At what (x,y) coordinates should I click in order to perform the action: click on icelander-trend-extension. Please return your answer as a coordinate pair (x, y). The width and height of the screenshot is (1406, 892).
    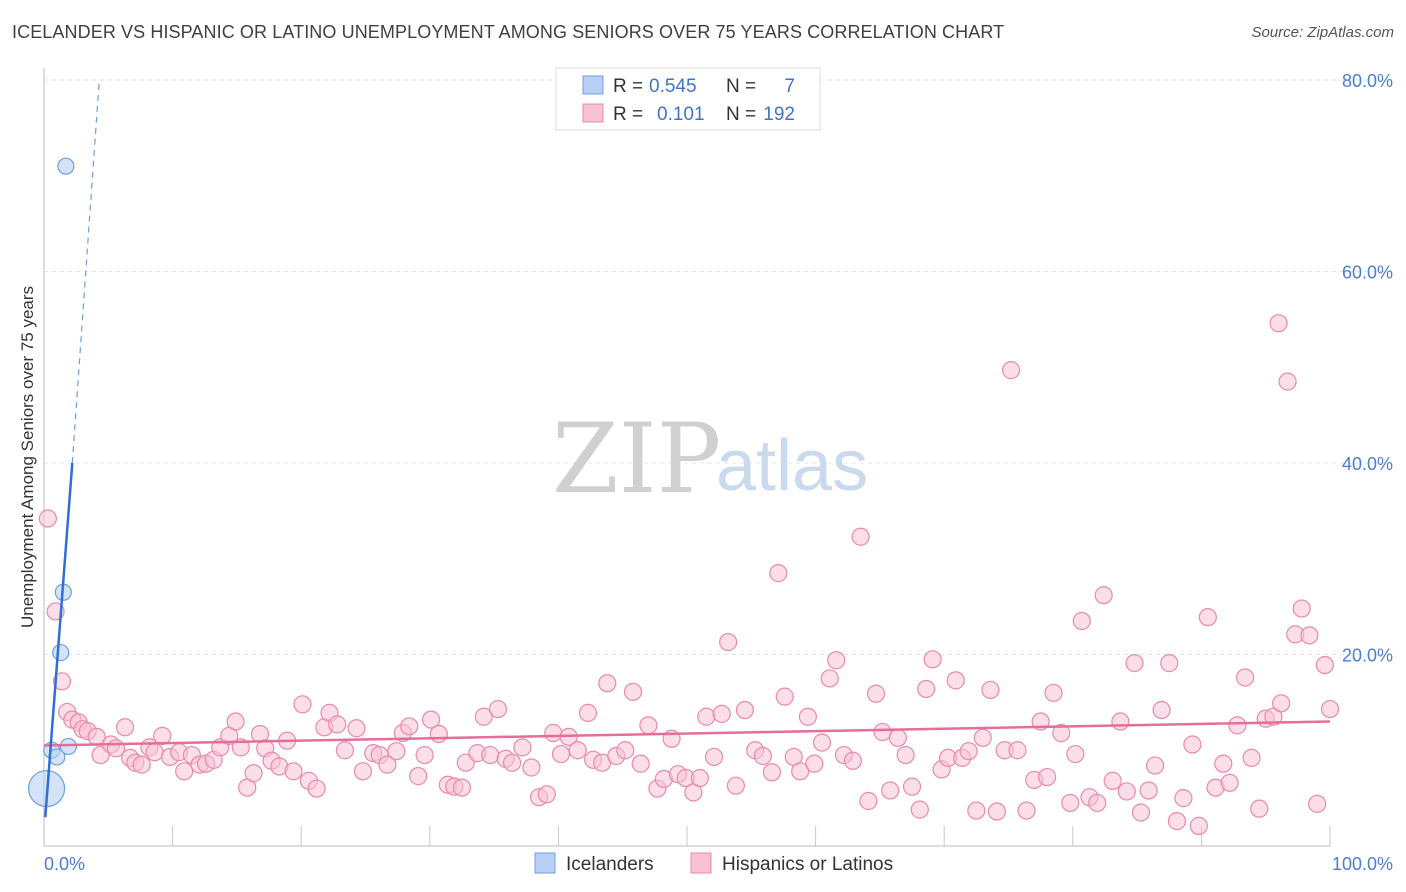
    Looking at the image, I should click on (85, 271).